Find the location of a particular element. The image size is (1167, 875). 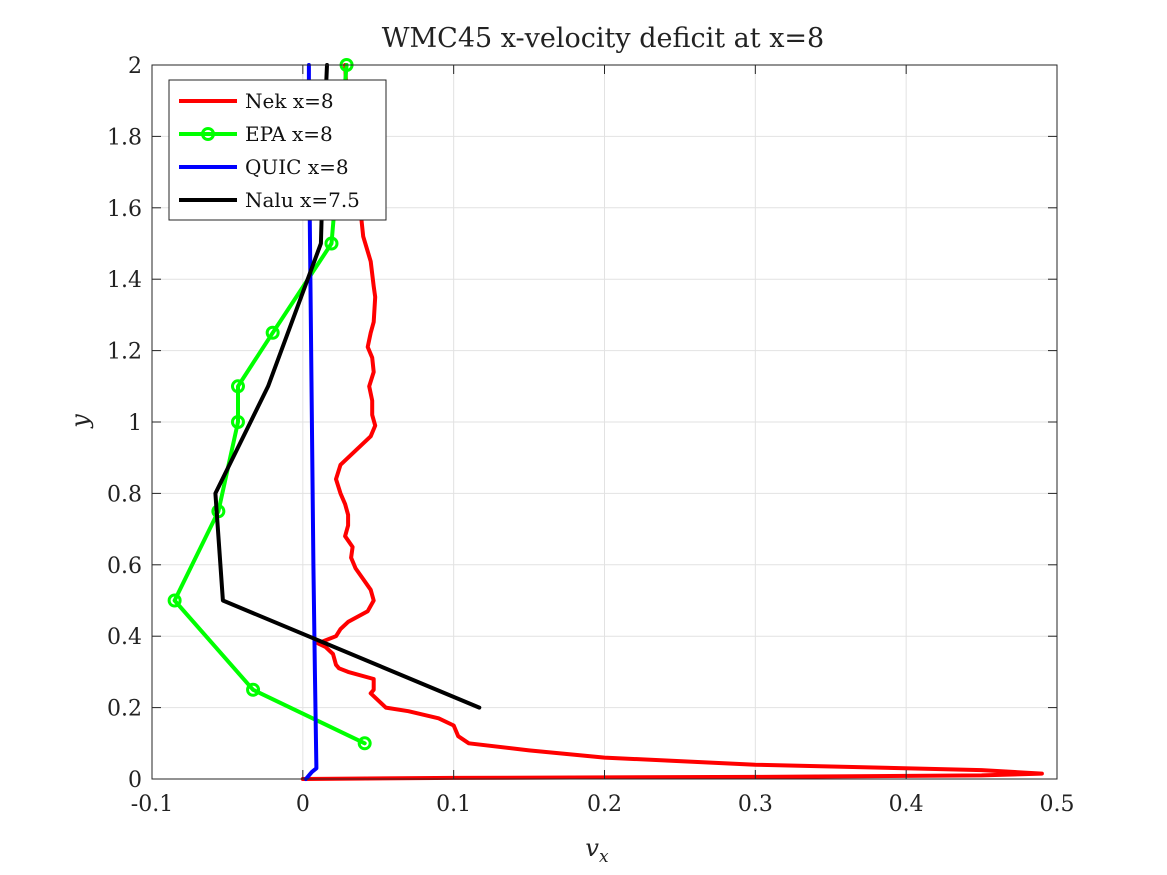

x-tick-label: -0.1 is located at coordinates (152, 804).